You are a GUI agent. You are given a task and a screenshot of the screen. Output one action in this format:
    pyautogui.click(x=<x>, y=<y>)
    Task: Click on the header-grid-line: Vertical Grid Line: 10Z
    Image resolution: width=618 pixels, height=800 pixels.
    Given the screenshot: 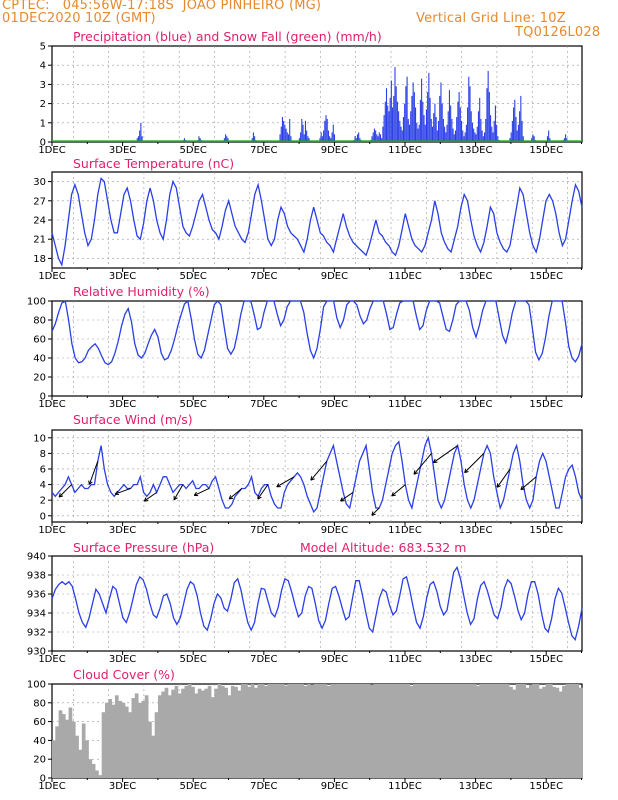 What is the action you would take?
    pyautogui.click(x=491, y=18)
    